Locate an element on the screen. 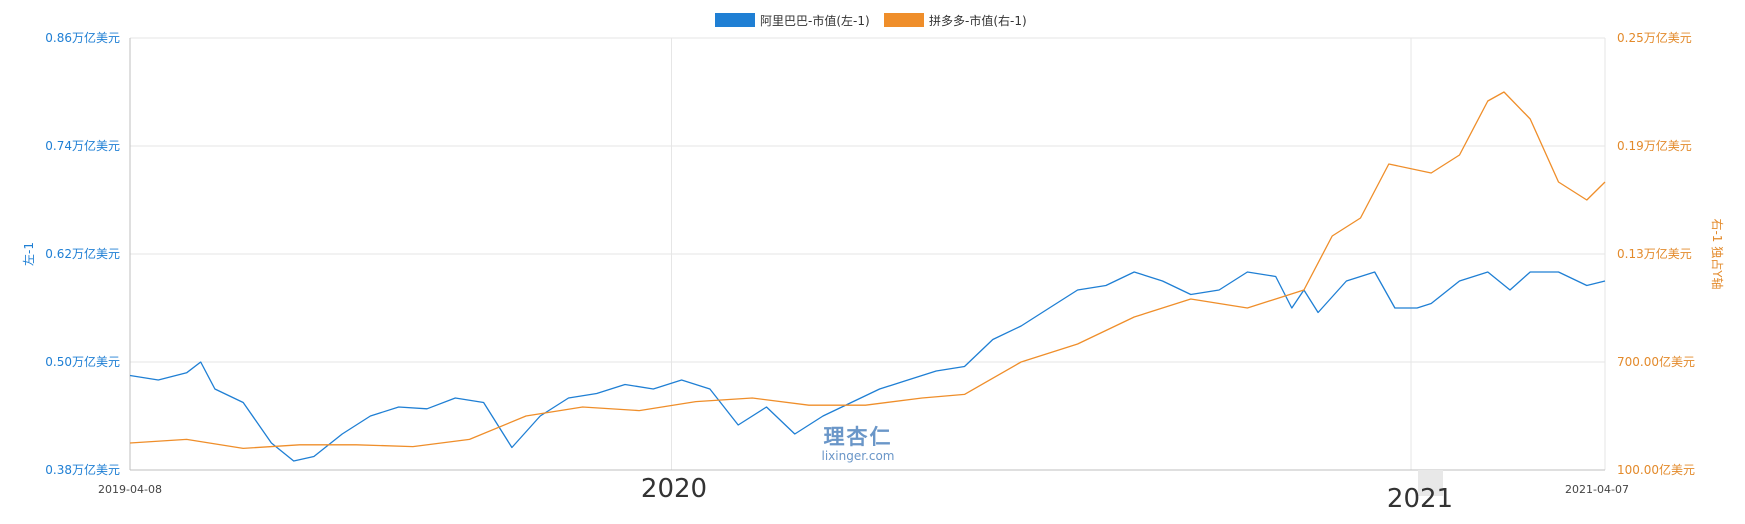 The height and width of the screenshot is (524, 1745). legend-swatch-alibaba is located at coordinates (735, 20).